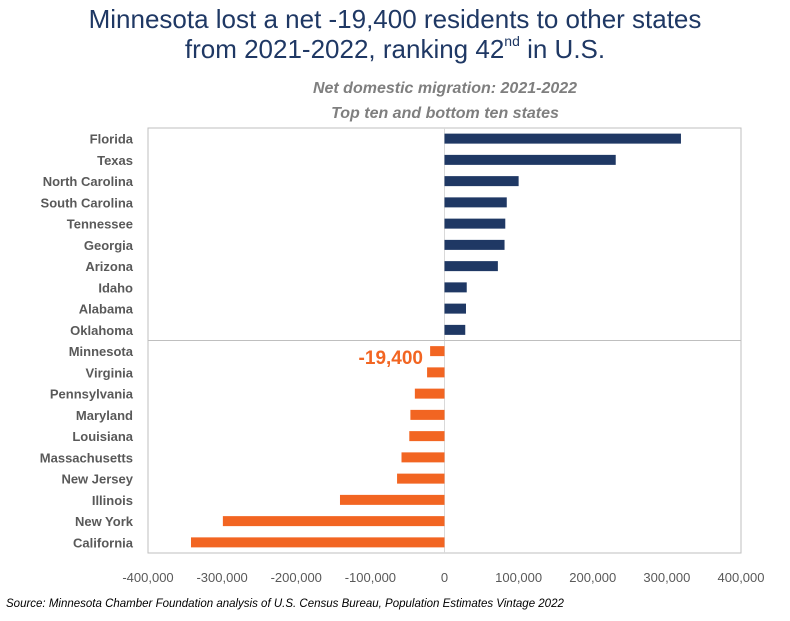  I want to click on bar-louisiana, so click(427, 436).